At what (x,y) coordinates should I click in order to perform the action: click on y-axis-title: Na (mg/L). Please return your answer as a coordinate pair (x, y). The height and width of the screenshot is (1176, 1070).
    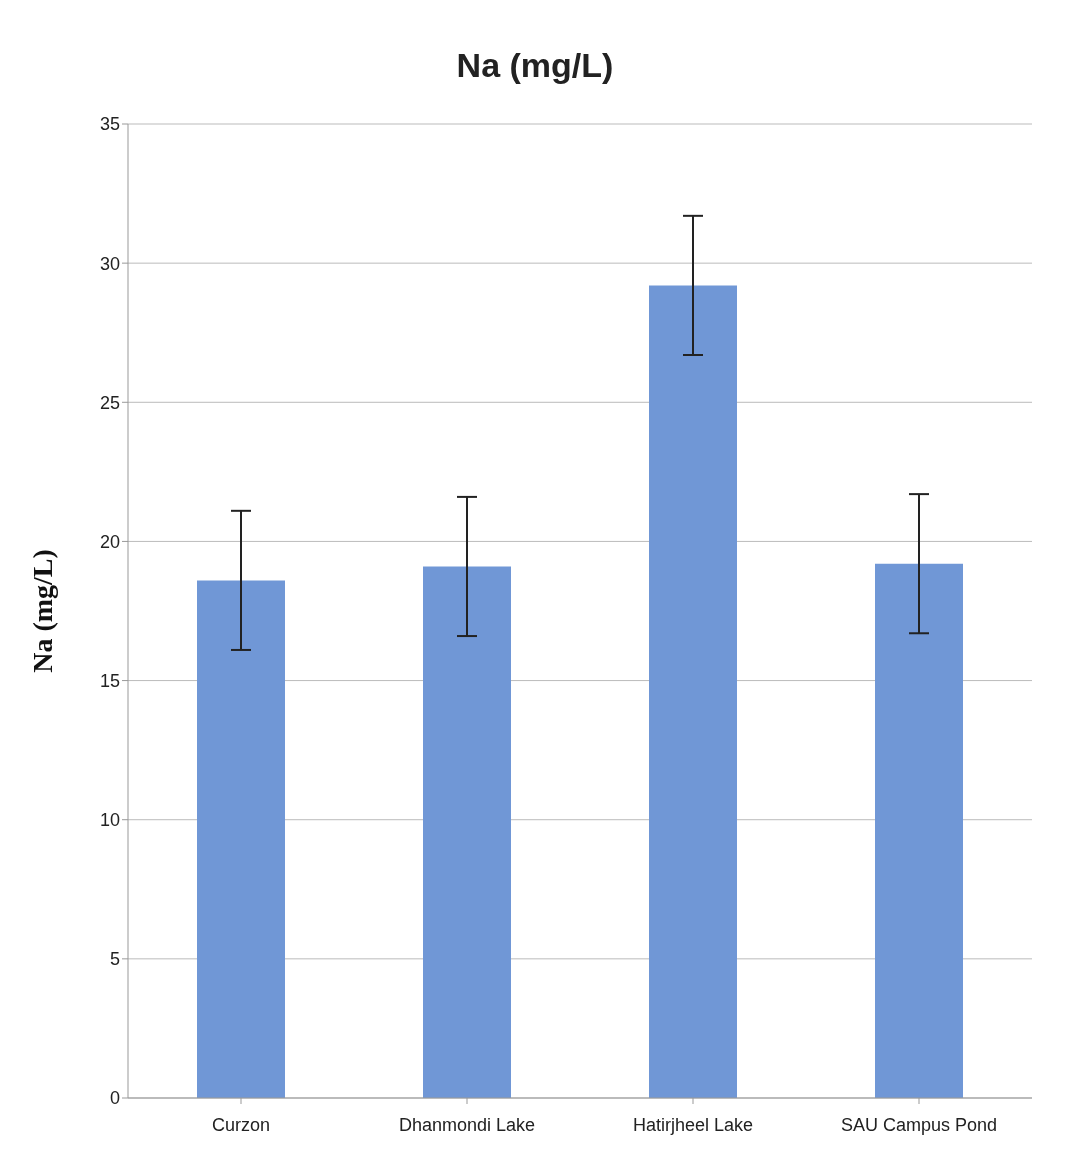
    Looking at the image, I should click on (42, 611).